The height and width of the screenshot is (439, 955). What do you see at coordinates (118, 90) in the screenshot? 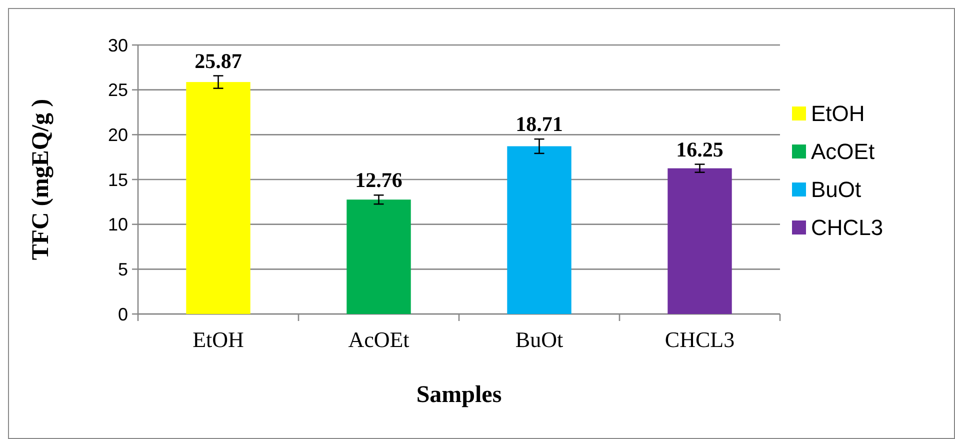
I see `y-tick-label: 25` at bounding box center [118, 90].